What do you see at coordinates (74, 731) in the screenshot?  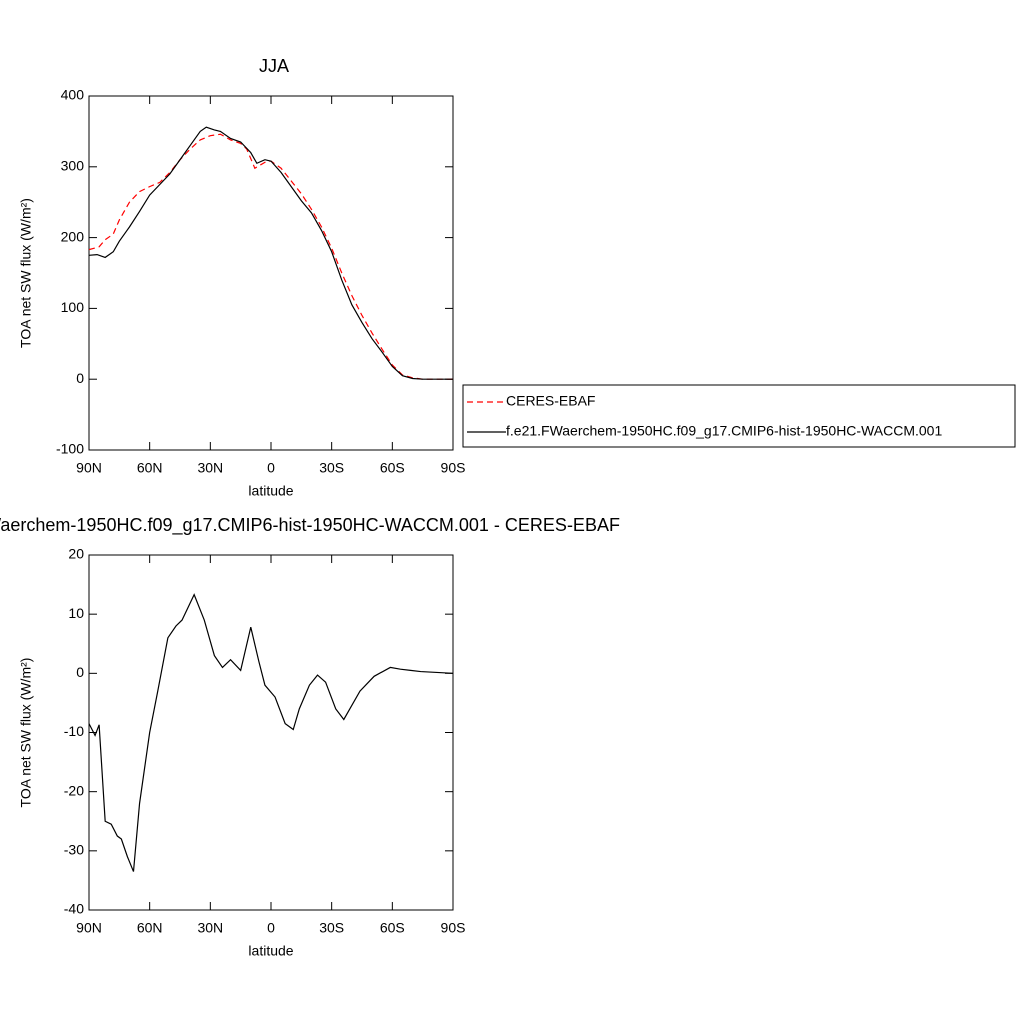 I see `y-tick-label: -10` at bounding box center [74, 731].